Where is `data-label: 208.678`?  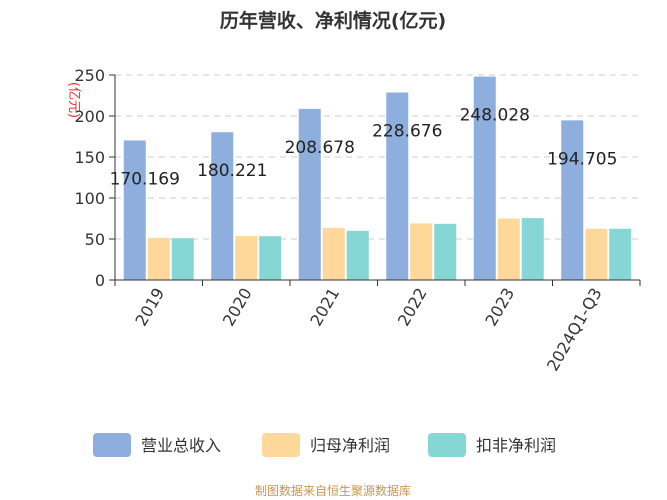 data-label: 208.678 is located at coordinates (320, 148).